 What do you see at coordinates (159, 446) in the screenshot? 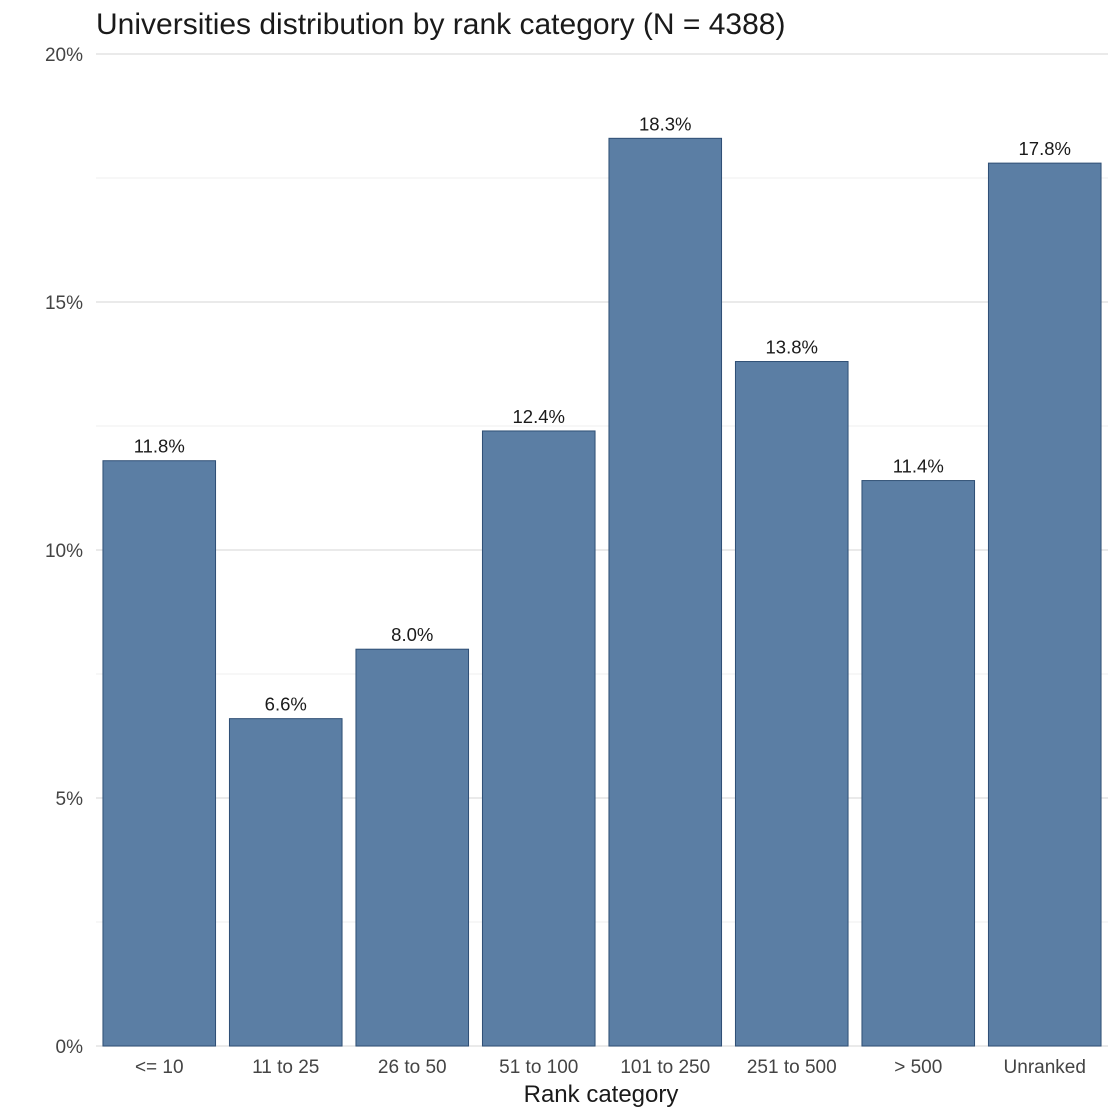
I see `bar-value-label: 11.8%` at bounding box center [159, 446].